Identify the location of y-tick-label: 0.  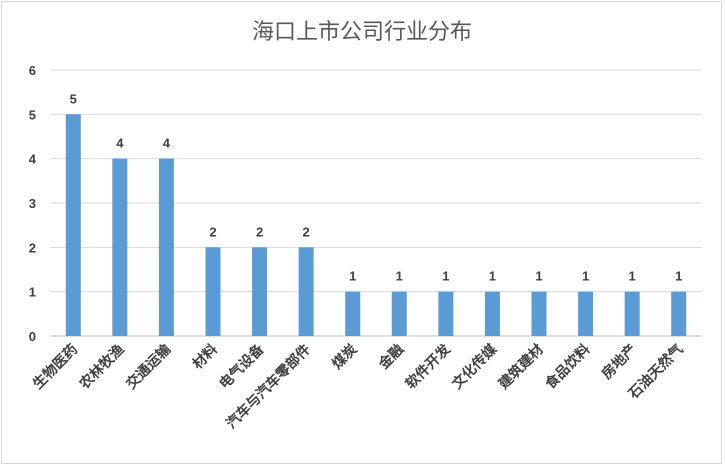
(32, 336).